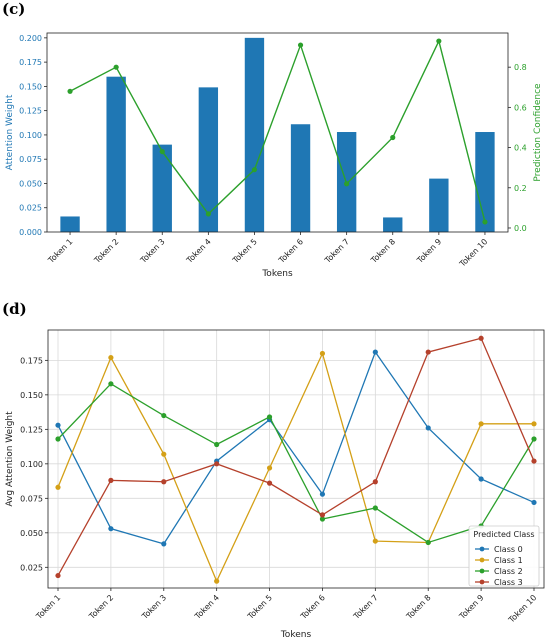  I want to click on panel-label-d: (d), so click(14, 309).